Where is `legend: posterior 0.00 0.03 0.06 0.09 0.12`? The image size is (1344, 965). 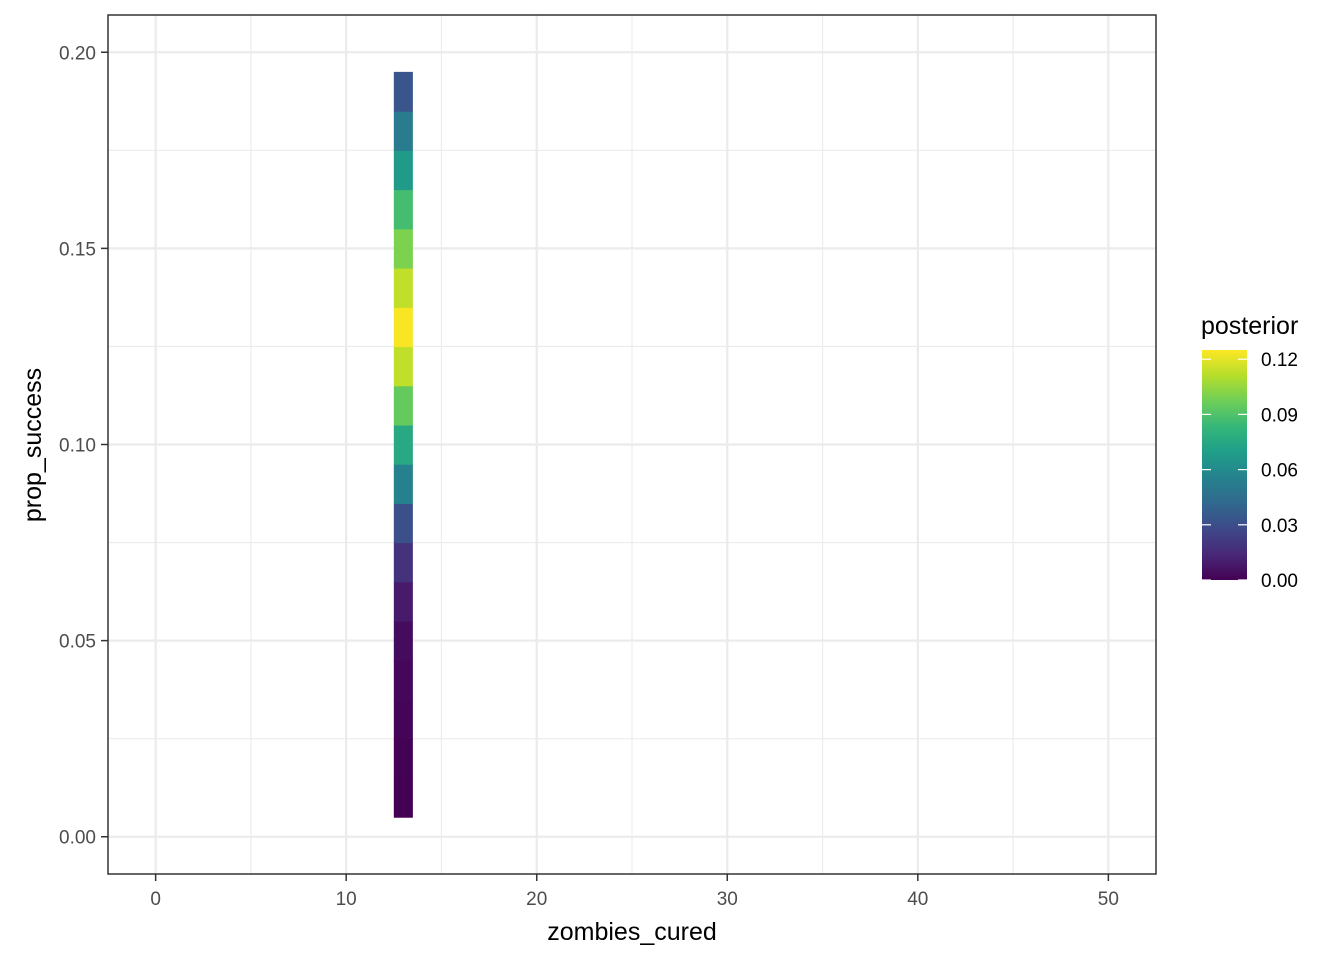 legend: posterior 0.00 0.03 0.06 0.09 0.12 is located at coordinates (1249, 452).